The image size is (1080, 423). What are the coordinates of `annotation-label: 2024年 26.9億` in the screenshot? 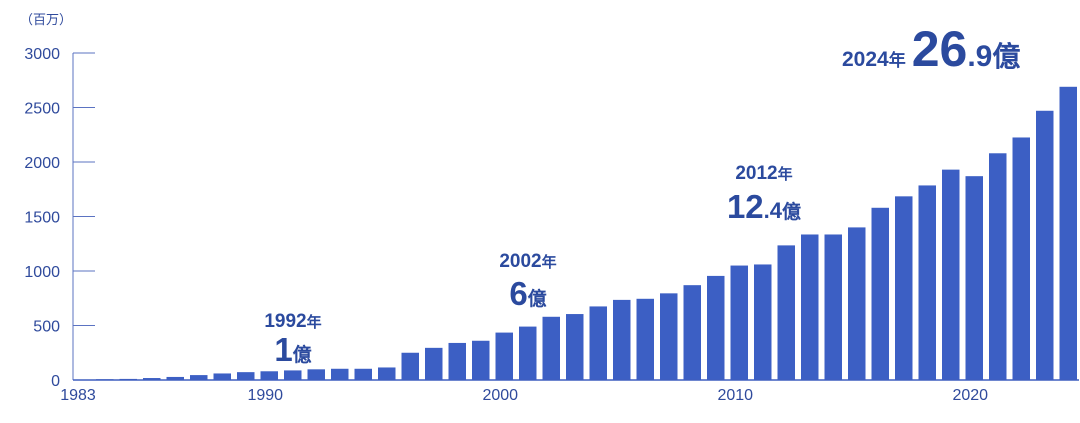 It's located at (931, 49).